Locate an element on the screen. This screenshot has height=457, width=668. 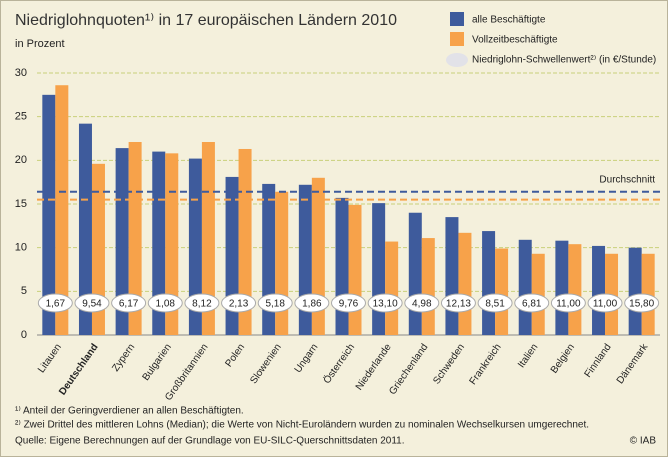
y-tick-label: 10 is located at coordinates (21, 248).